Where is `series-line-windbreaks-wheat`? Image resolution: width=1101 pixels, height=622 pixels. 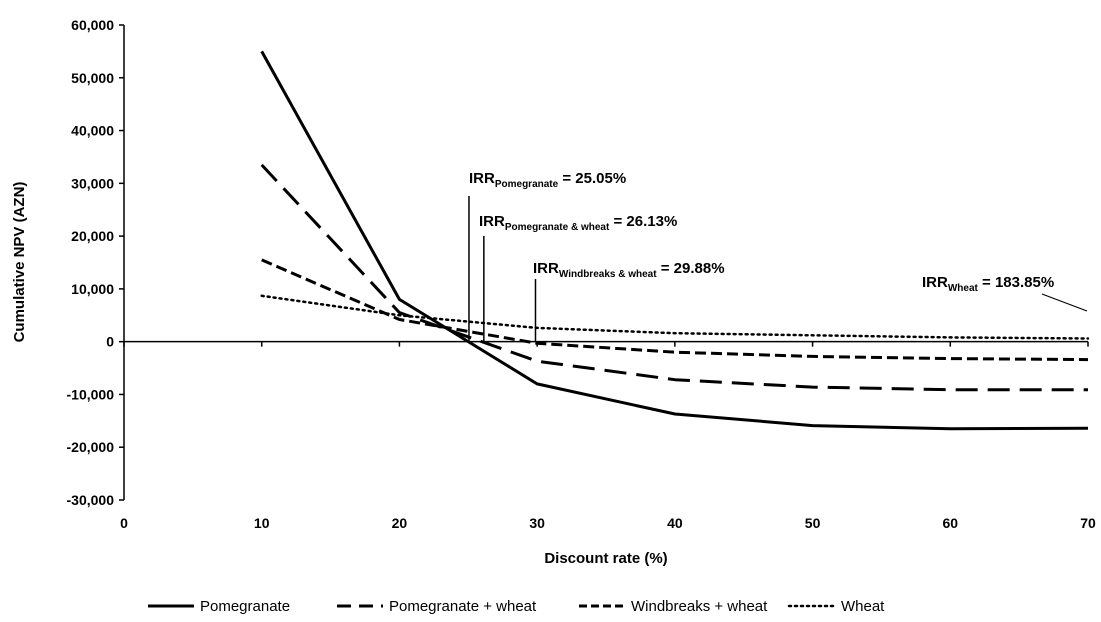
series-line-windbreaks-wheat is located at coordinates (675, 310).